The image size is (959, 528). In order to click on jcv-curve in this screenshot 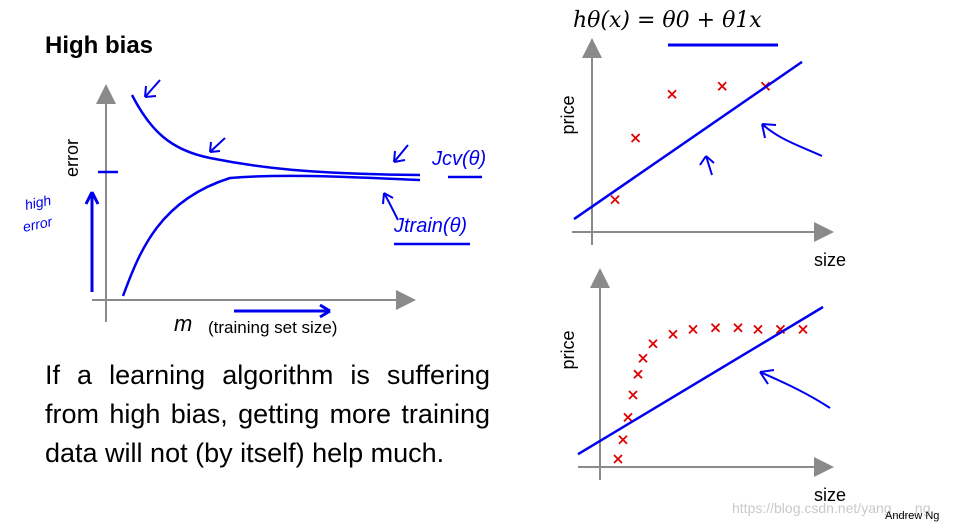, I will do `click(275, 135)`.